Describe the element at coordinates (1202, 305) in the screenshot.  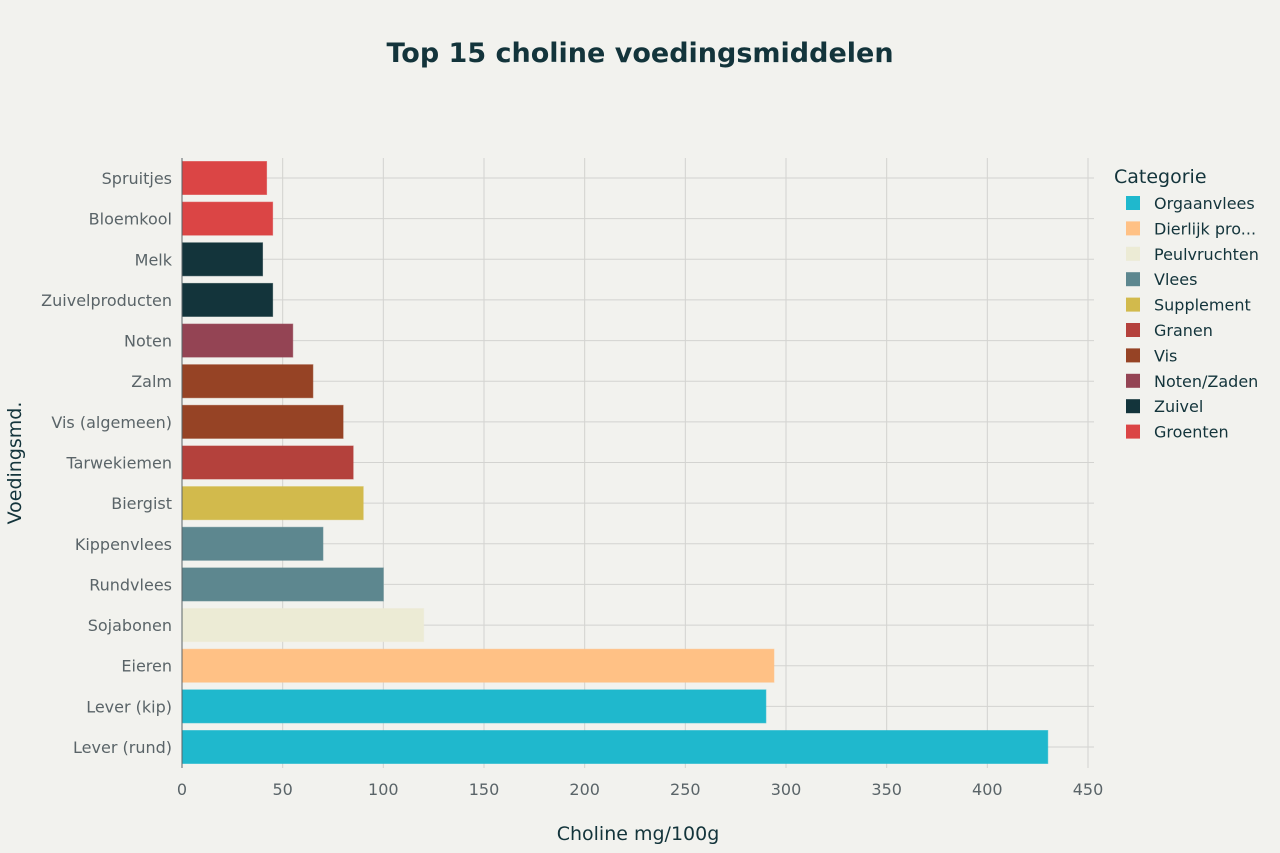
I see `legend-label: Supplement` at that location.